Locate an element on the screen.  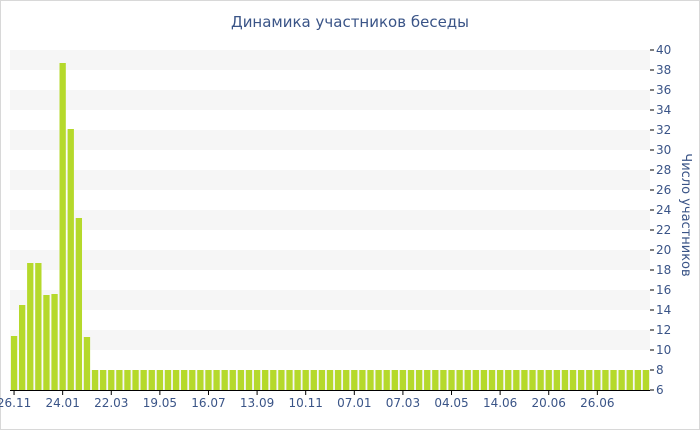
y-tick-label: 22 is located at coordinates (663, 230).